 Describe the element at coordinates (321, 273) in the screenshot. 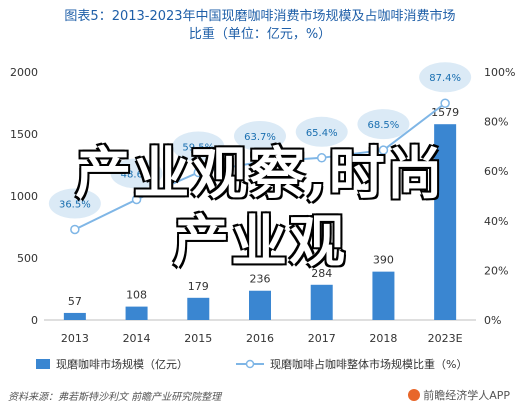

I see `bar-value-label: 284` at that location.